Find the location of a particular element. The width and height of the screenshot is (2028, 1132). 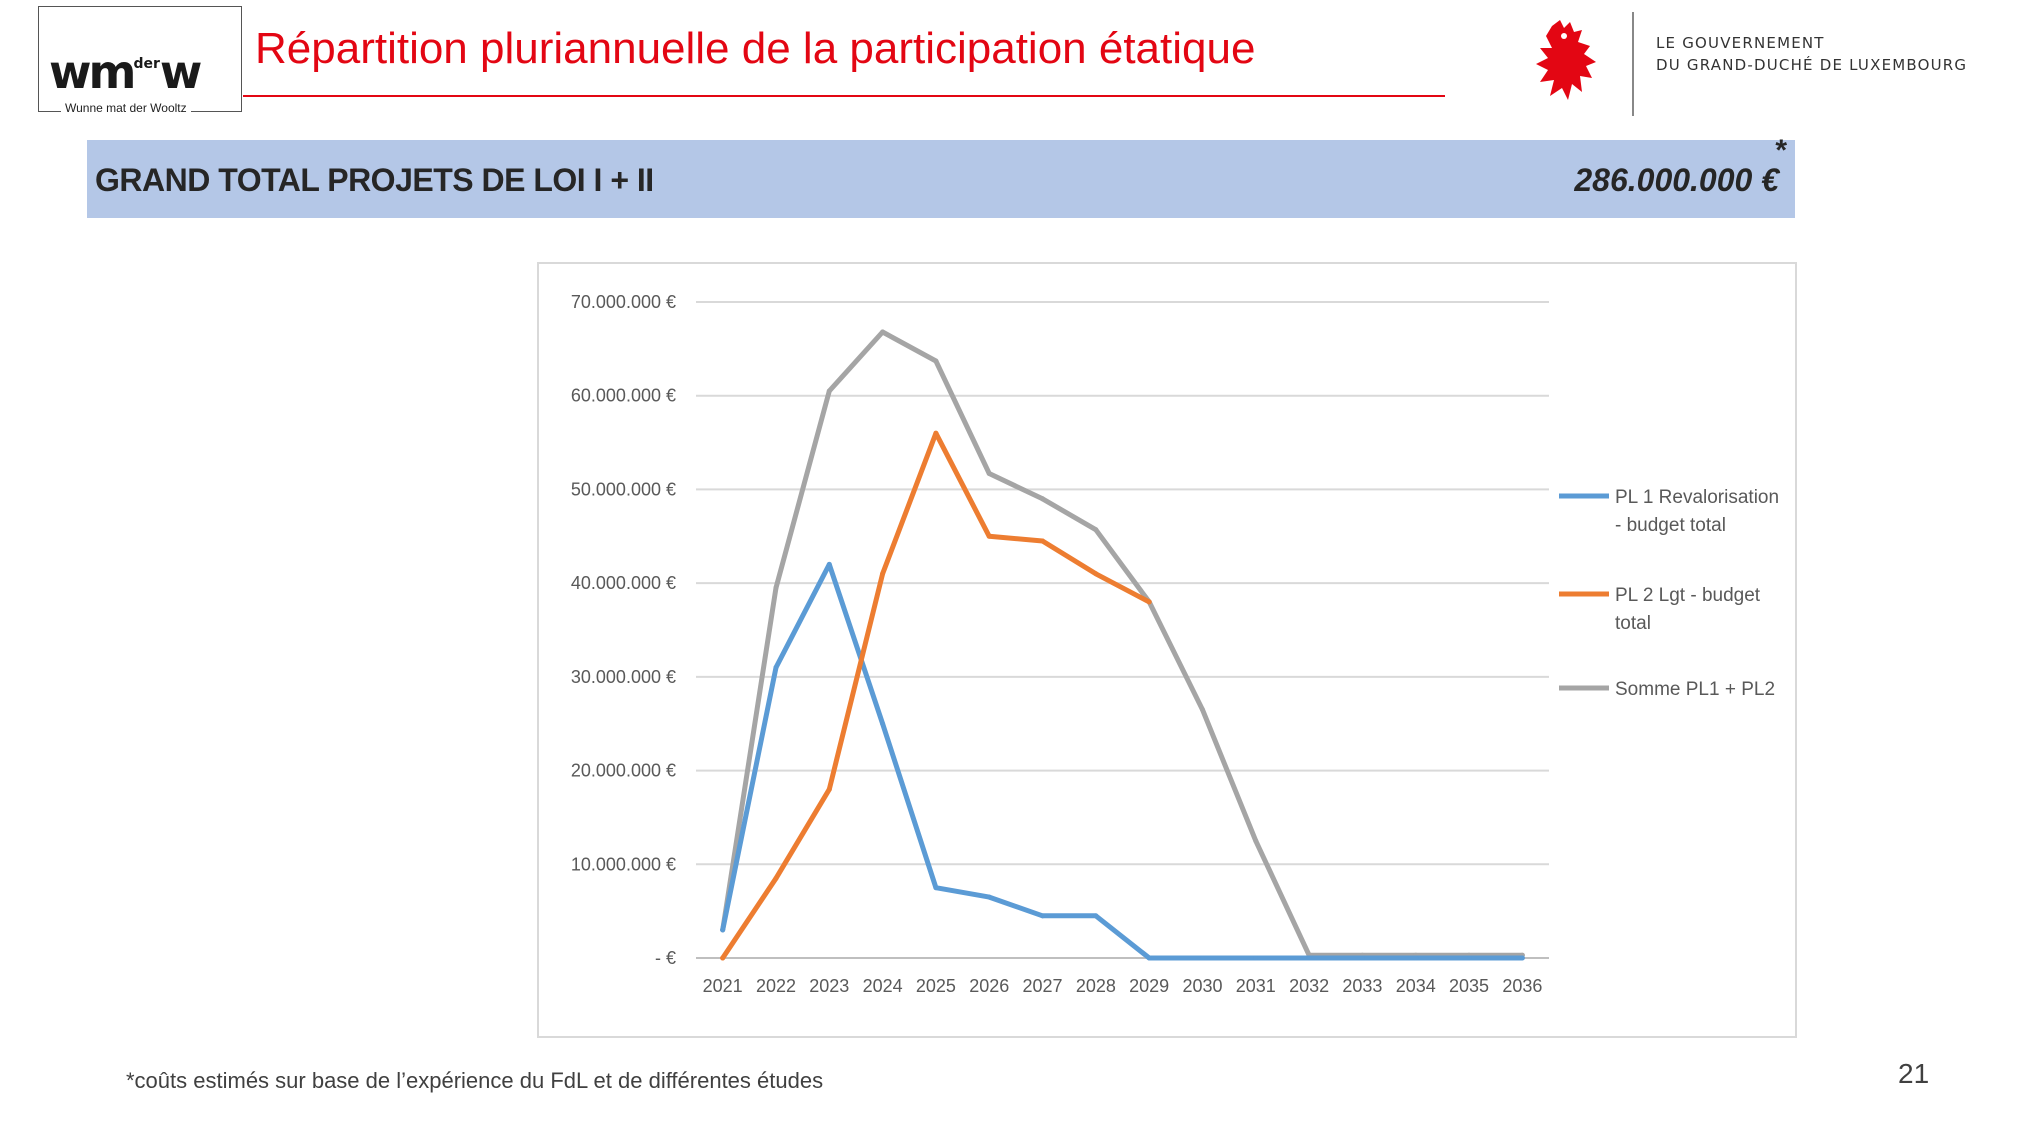

x-tick-label: 2029 is located at coordinates (1149, 986).